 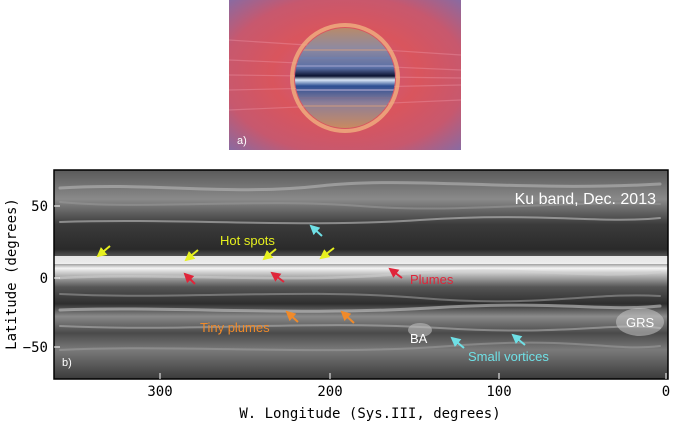 I want to click on tiny-plumes-label: Tiny plumes, so click(x=235, y=327).